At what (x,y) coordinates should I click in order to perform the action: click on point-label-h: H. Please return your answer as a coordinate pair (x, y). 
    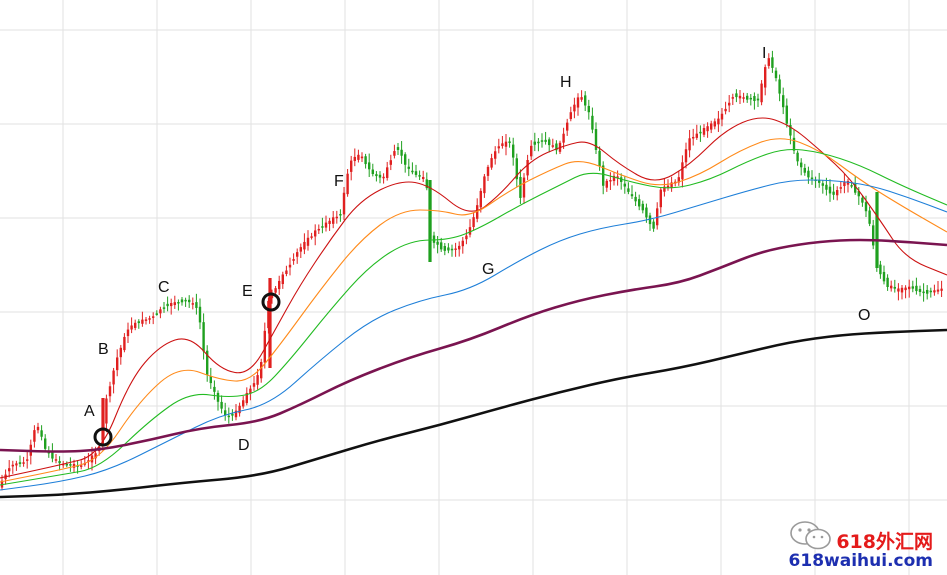
    Looking at the image, I should click on (566, 82).